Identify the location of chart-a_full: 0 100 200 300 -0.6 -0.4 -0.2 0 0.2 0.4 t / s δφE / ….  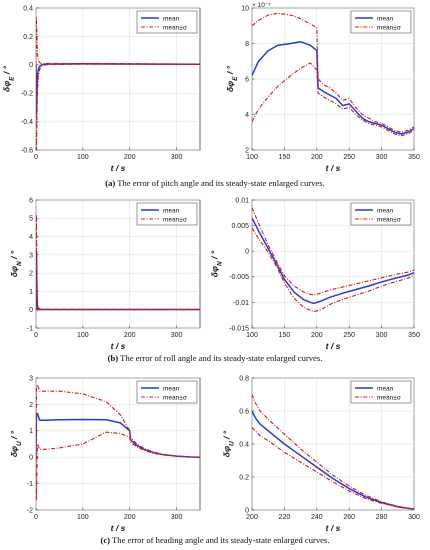
(101, 89).